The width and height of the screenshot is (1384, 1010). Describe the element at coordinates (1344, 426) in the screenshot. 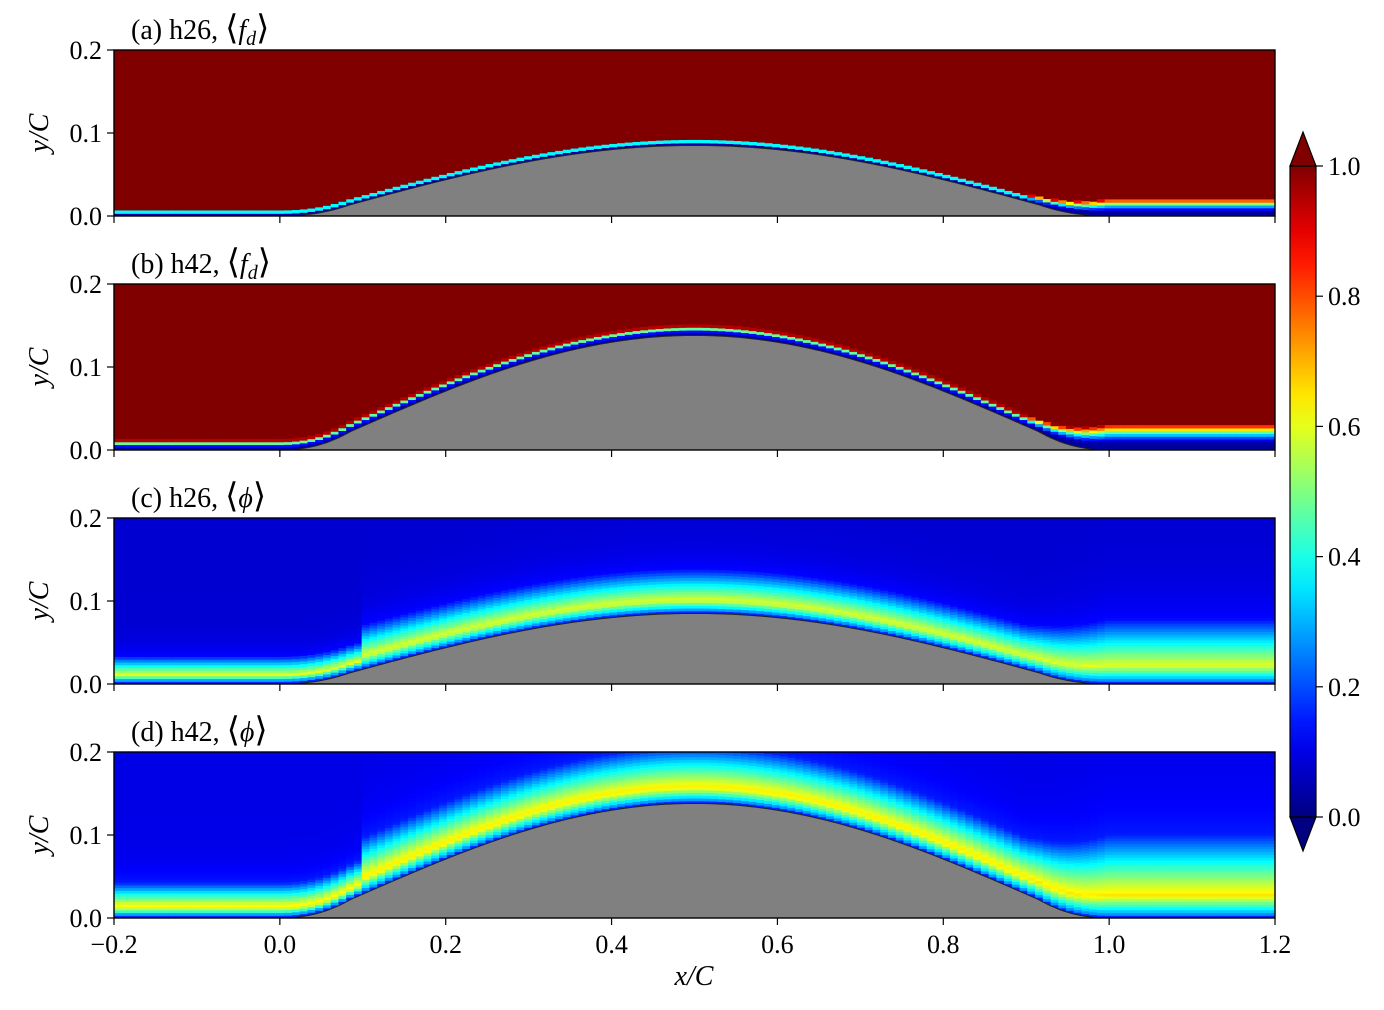

I see `colorbar-tick-label: 0.6` at that location.